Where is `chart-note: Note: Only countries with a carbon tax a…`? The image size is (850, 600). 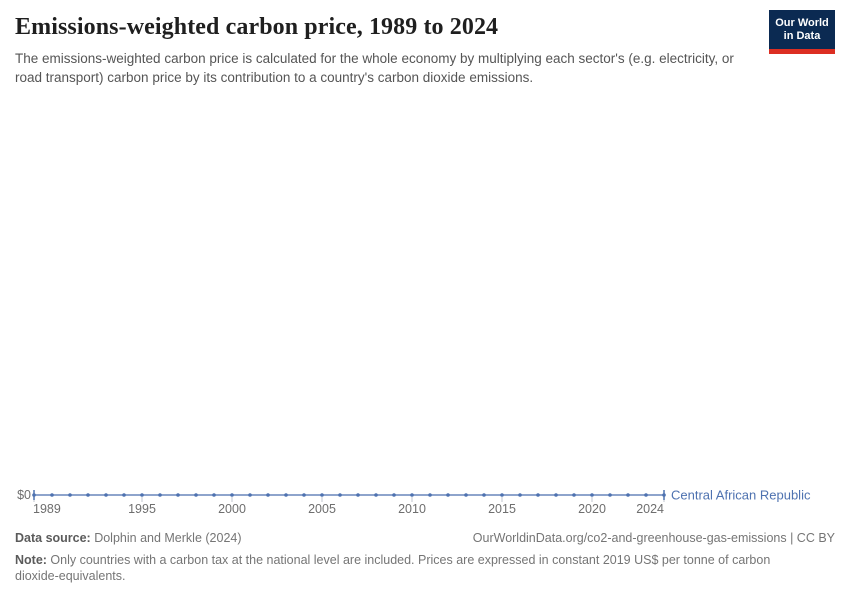 chart-note: Note: Only countries with a carbon tax a… is located at coordinates (412, 568).